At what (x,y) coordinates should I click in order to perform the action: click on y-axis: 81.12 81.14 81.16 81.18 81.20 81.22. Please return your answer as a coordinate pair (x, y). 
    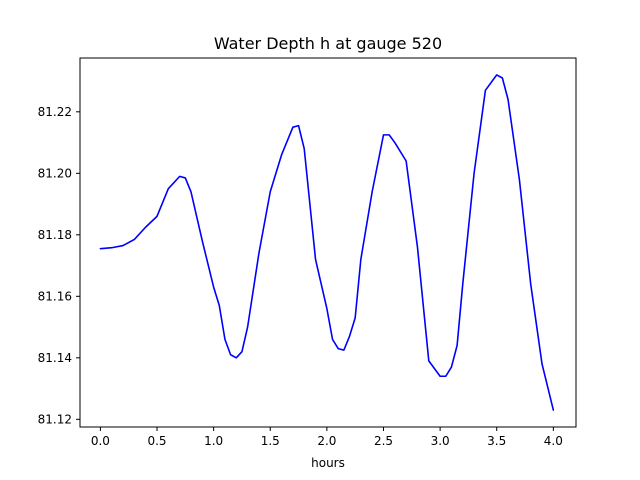
    Looking at the image, I should click on (59, 265).